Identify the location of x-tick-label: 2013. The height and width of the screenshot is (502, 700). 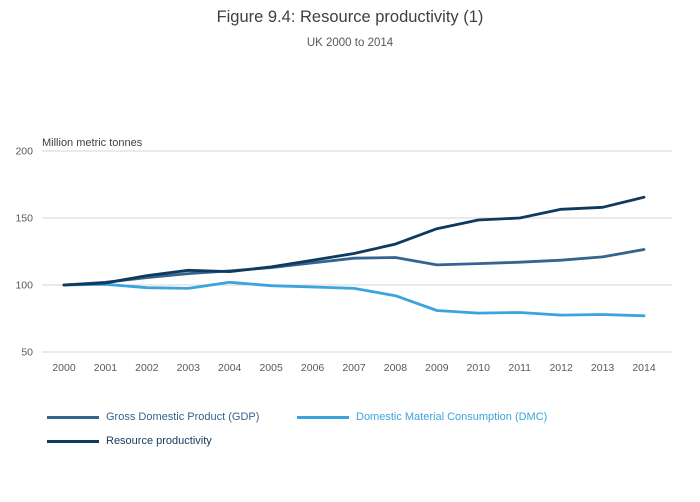
(603, 368).